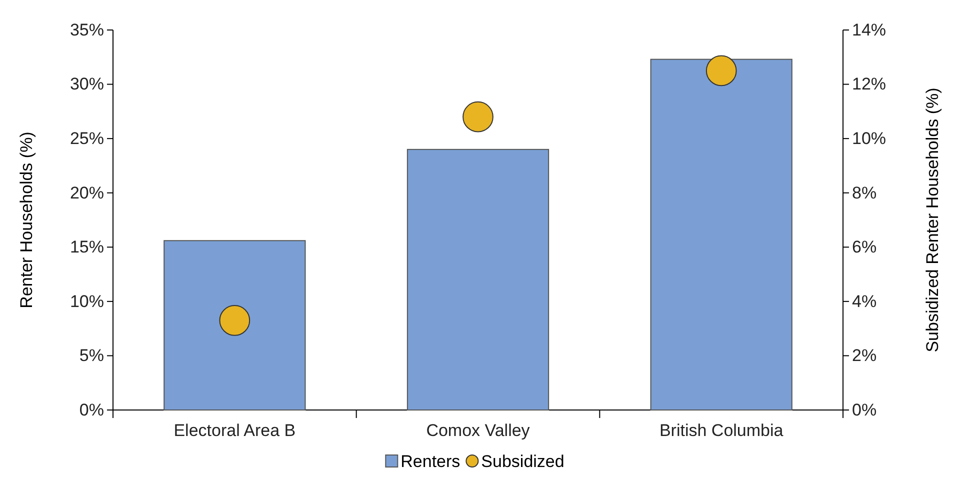 The width and height of the screenshot is (956, 483). Describe the element at coordinates (87, 192) in the screenshot. I see `y-tick-label: 20%` at that location.